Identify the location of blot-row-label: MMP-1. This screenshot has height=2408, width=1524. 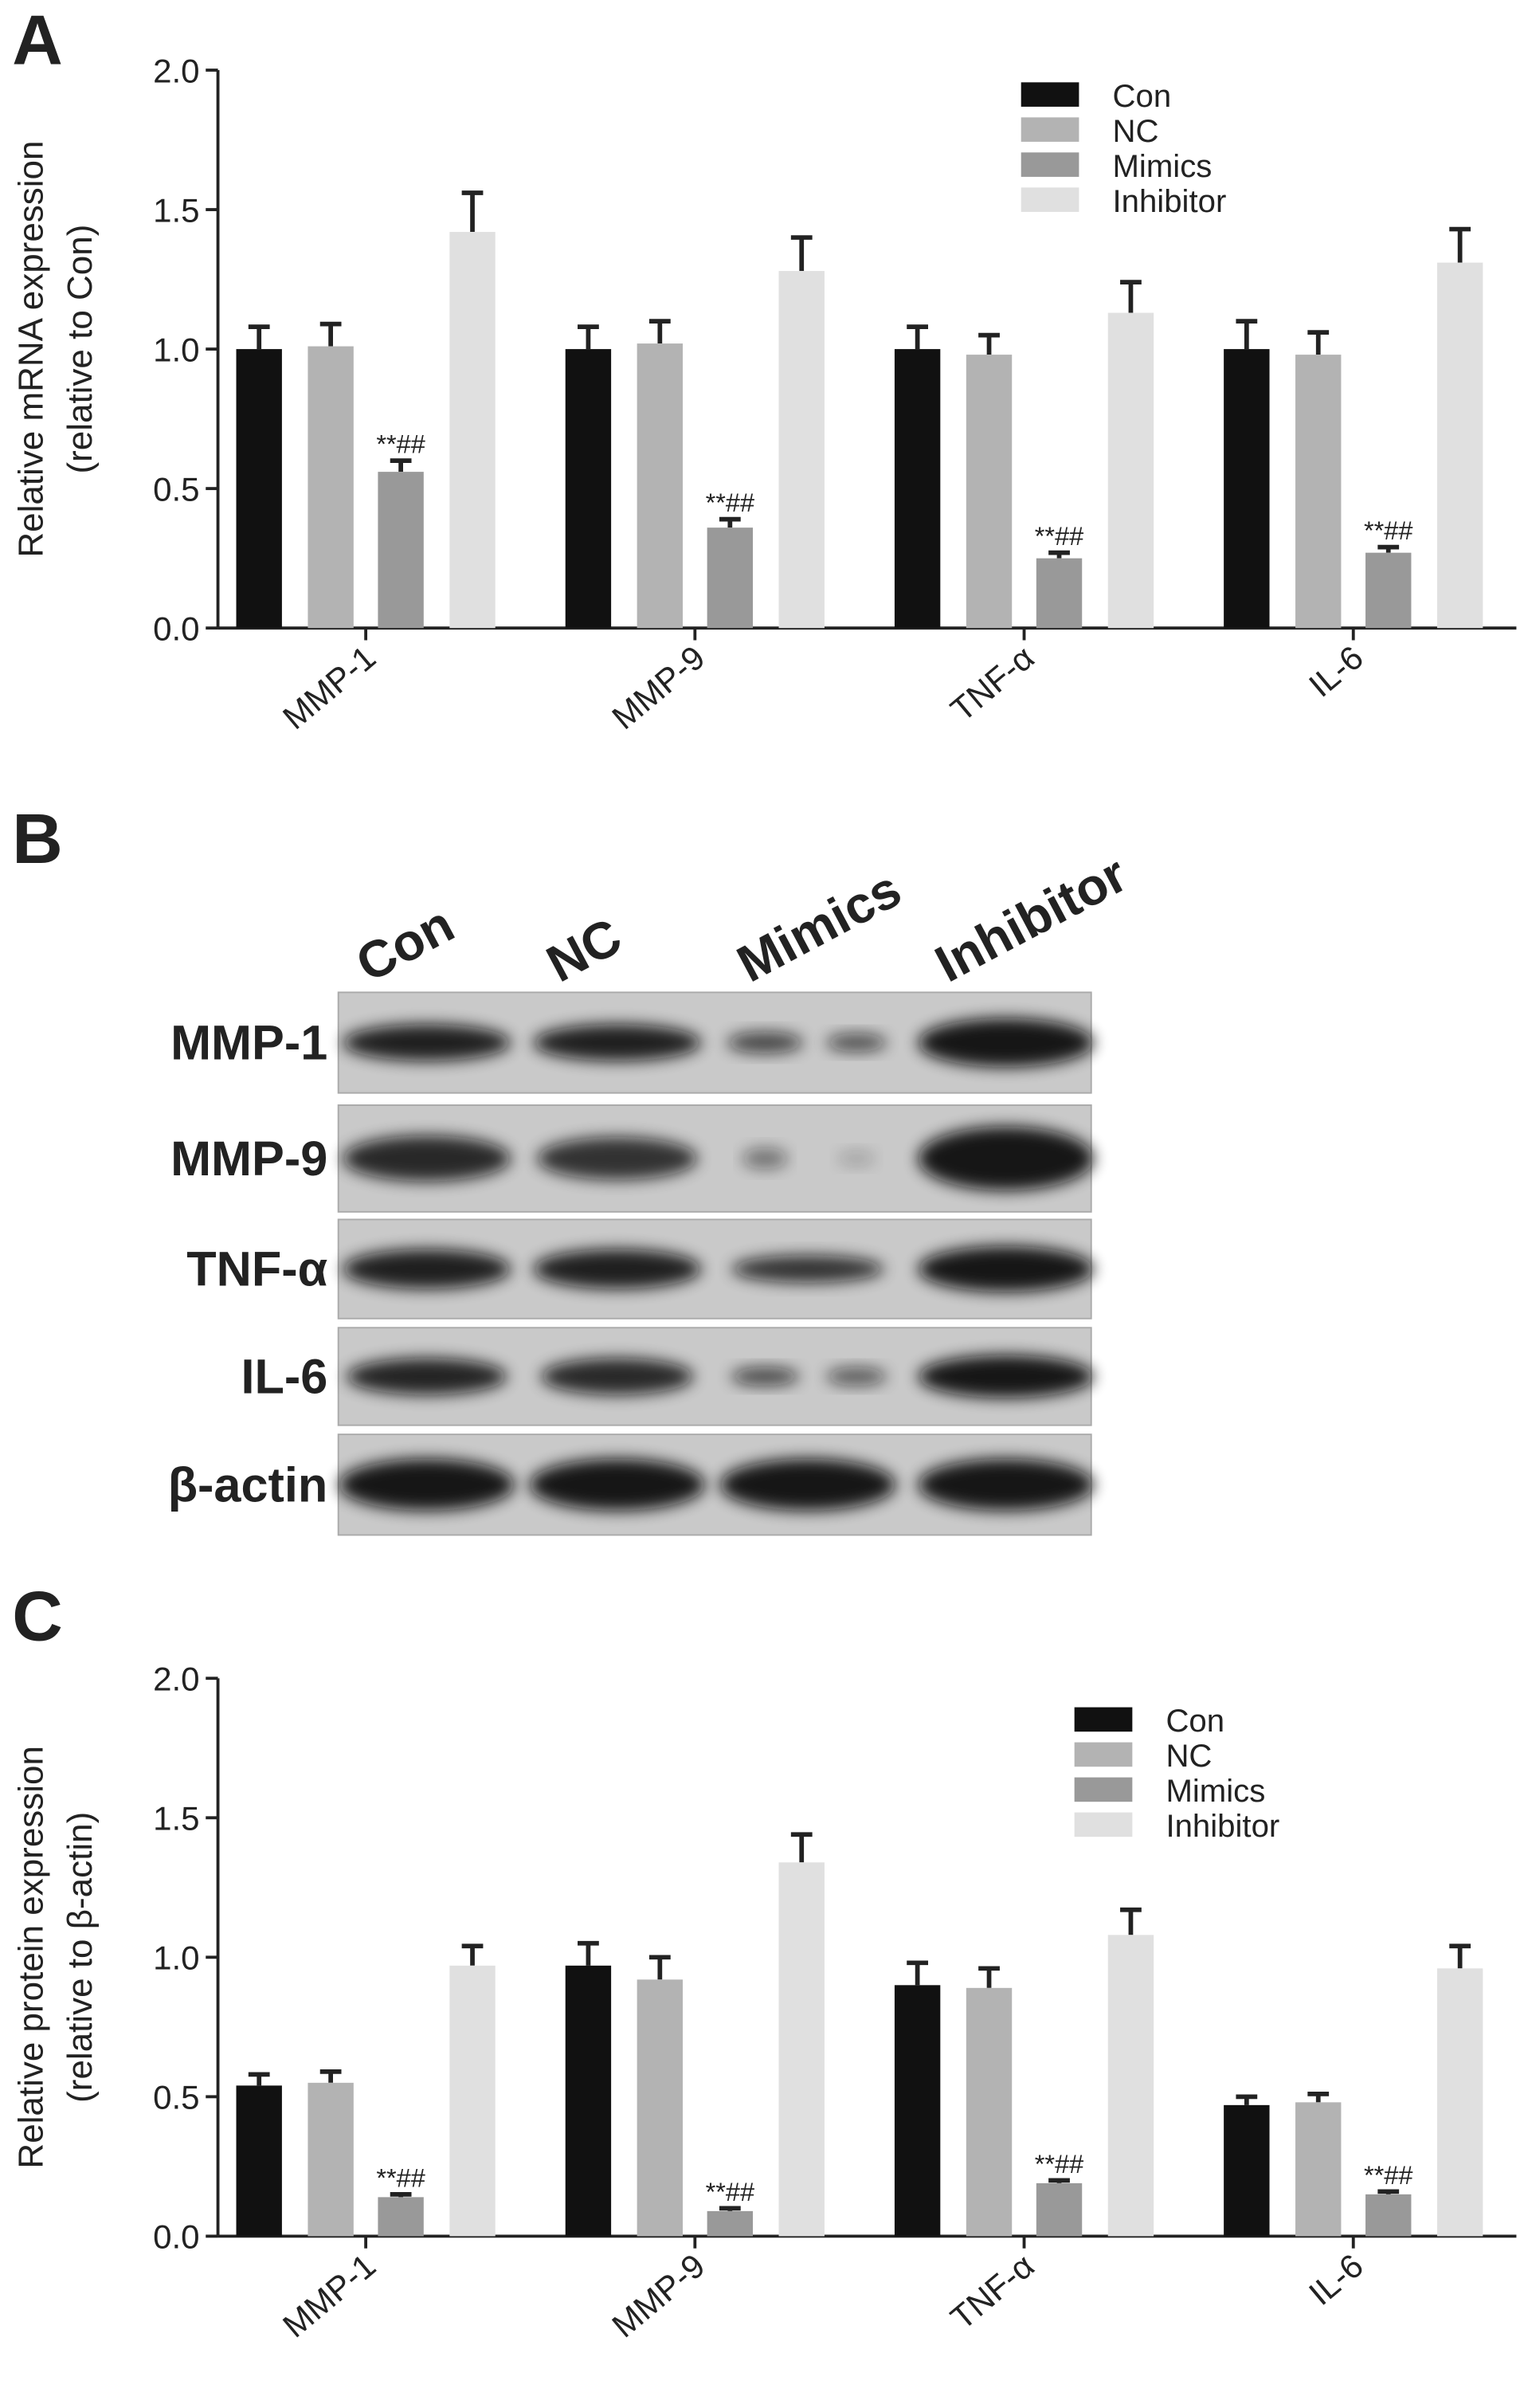
(248, 1043).